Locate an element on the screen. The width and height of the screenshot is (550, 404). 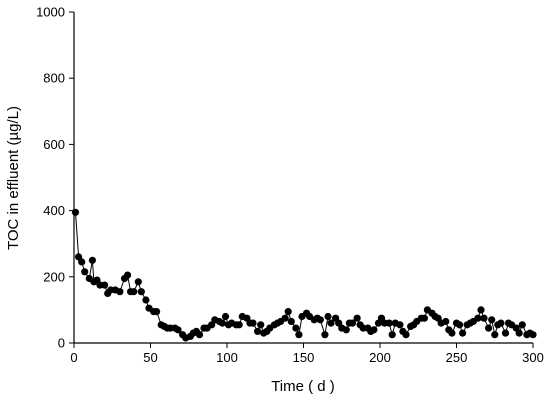
x-tick-label: 100 is located at coordinates (227, 357).